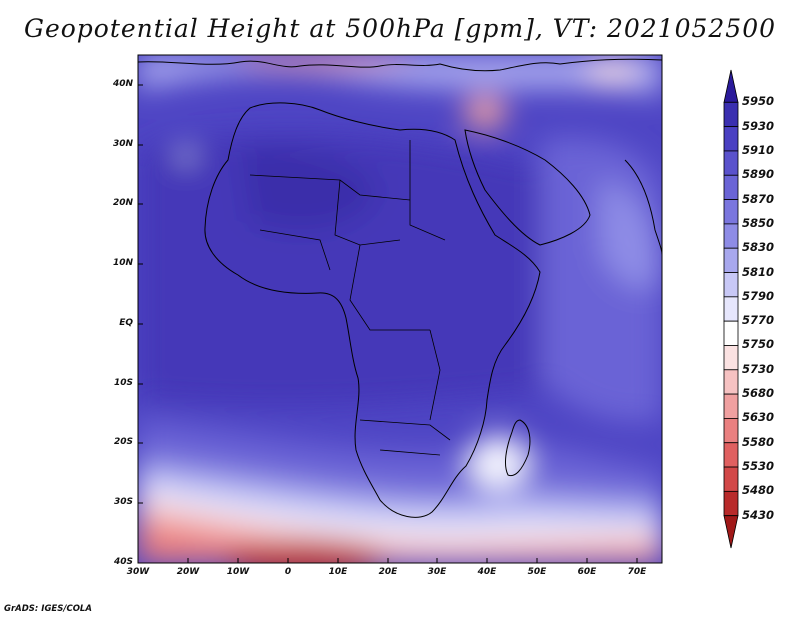 The height and width of the screenshot is (618, 800). I want to click on x-tick-label: 20E, so click(388, 572).